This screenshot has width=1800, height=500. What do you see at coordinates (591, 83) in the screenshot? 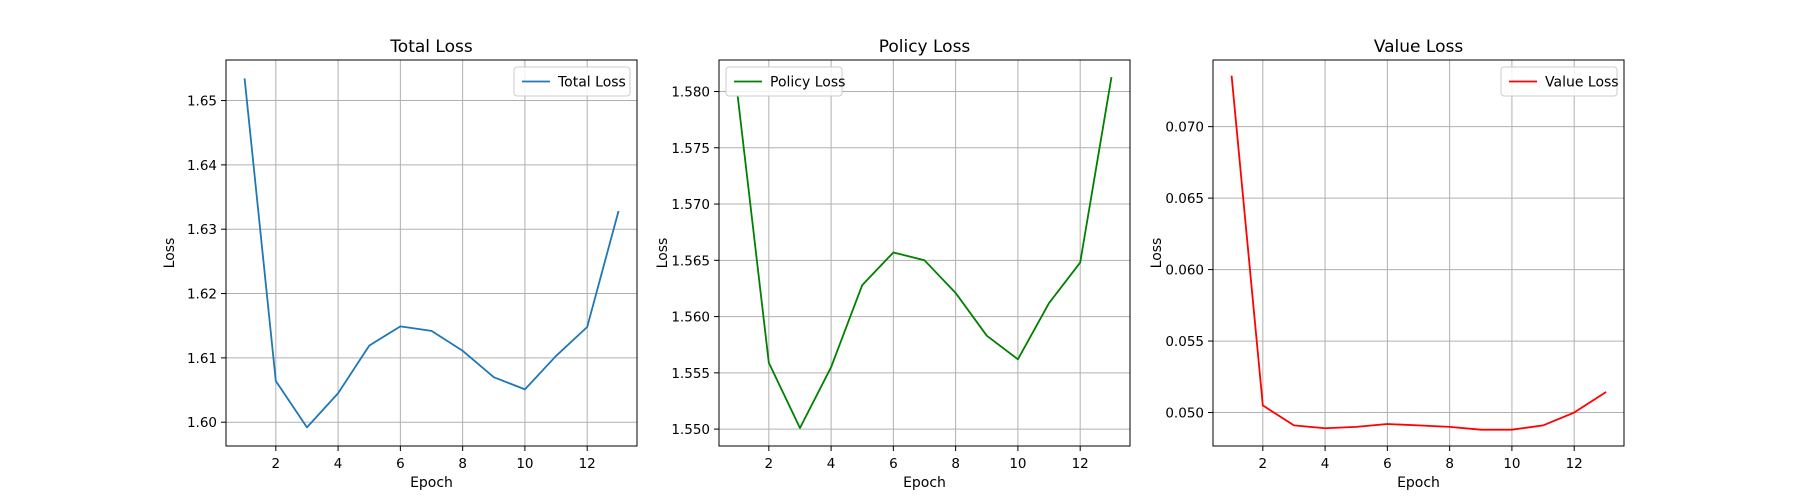
I see `legend-label: Total Loss` at bounding box center [591, 83].